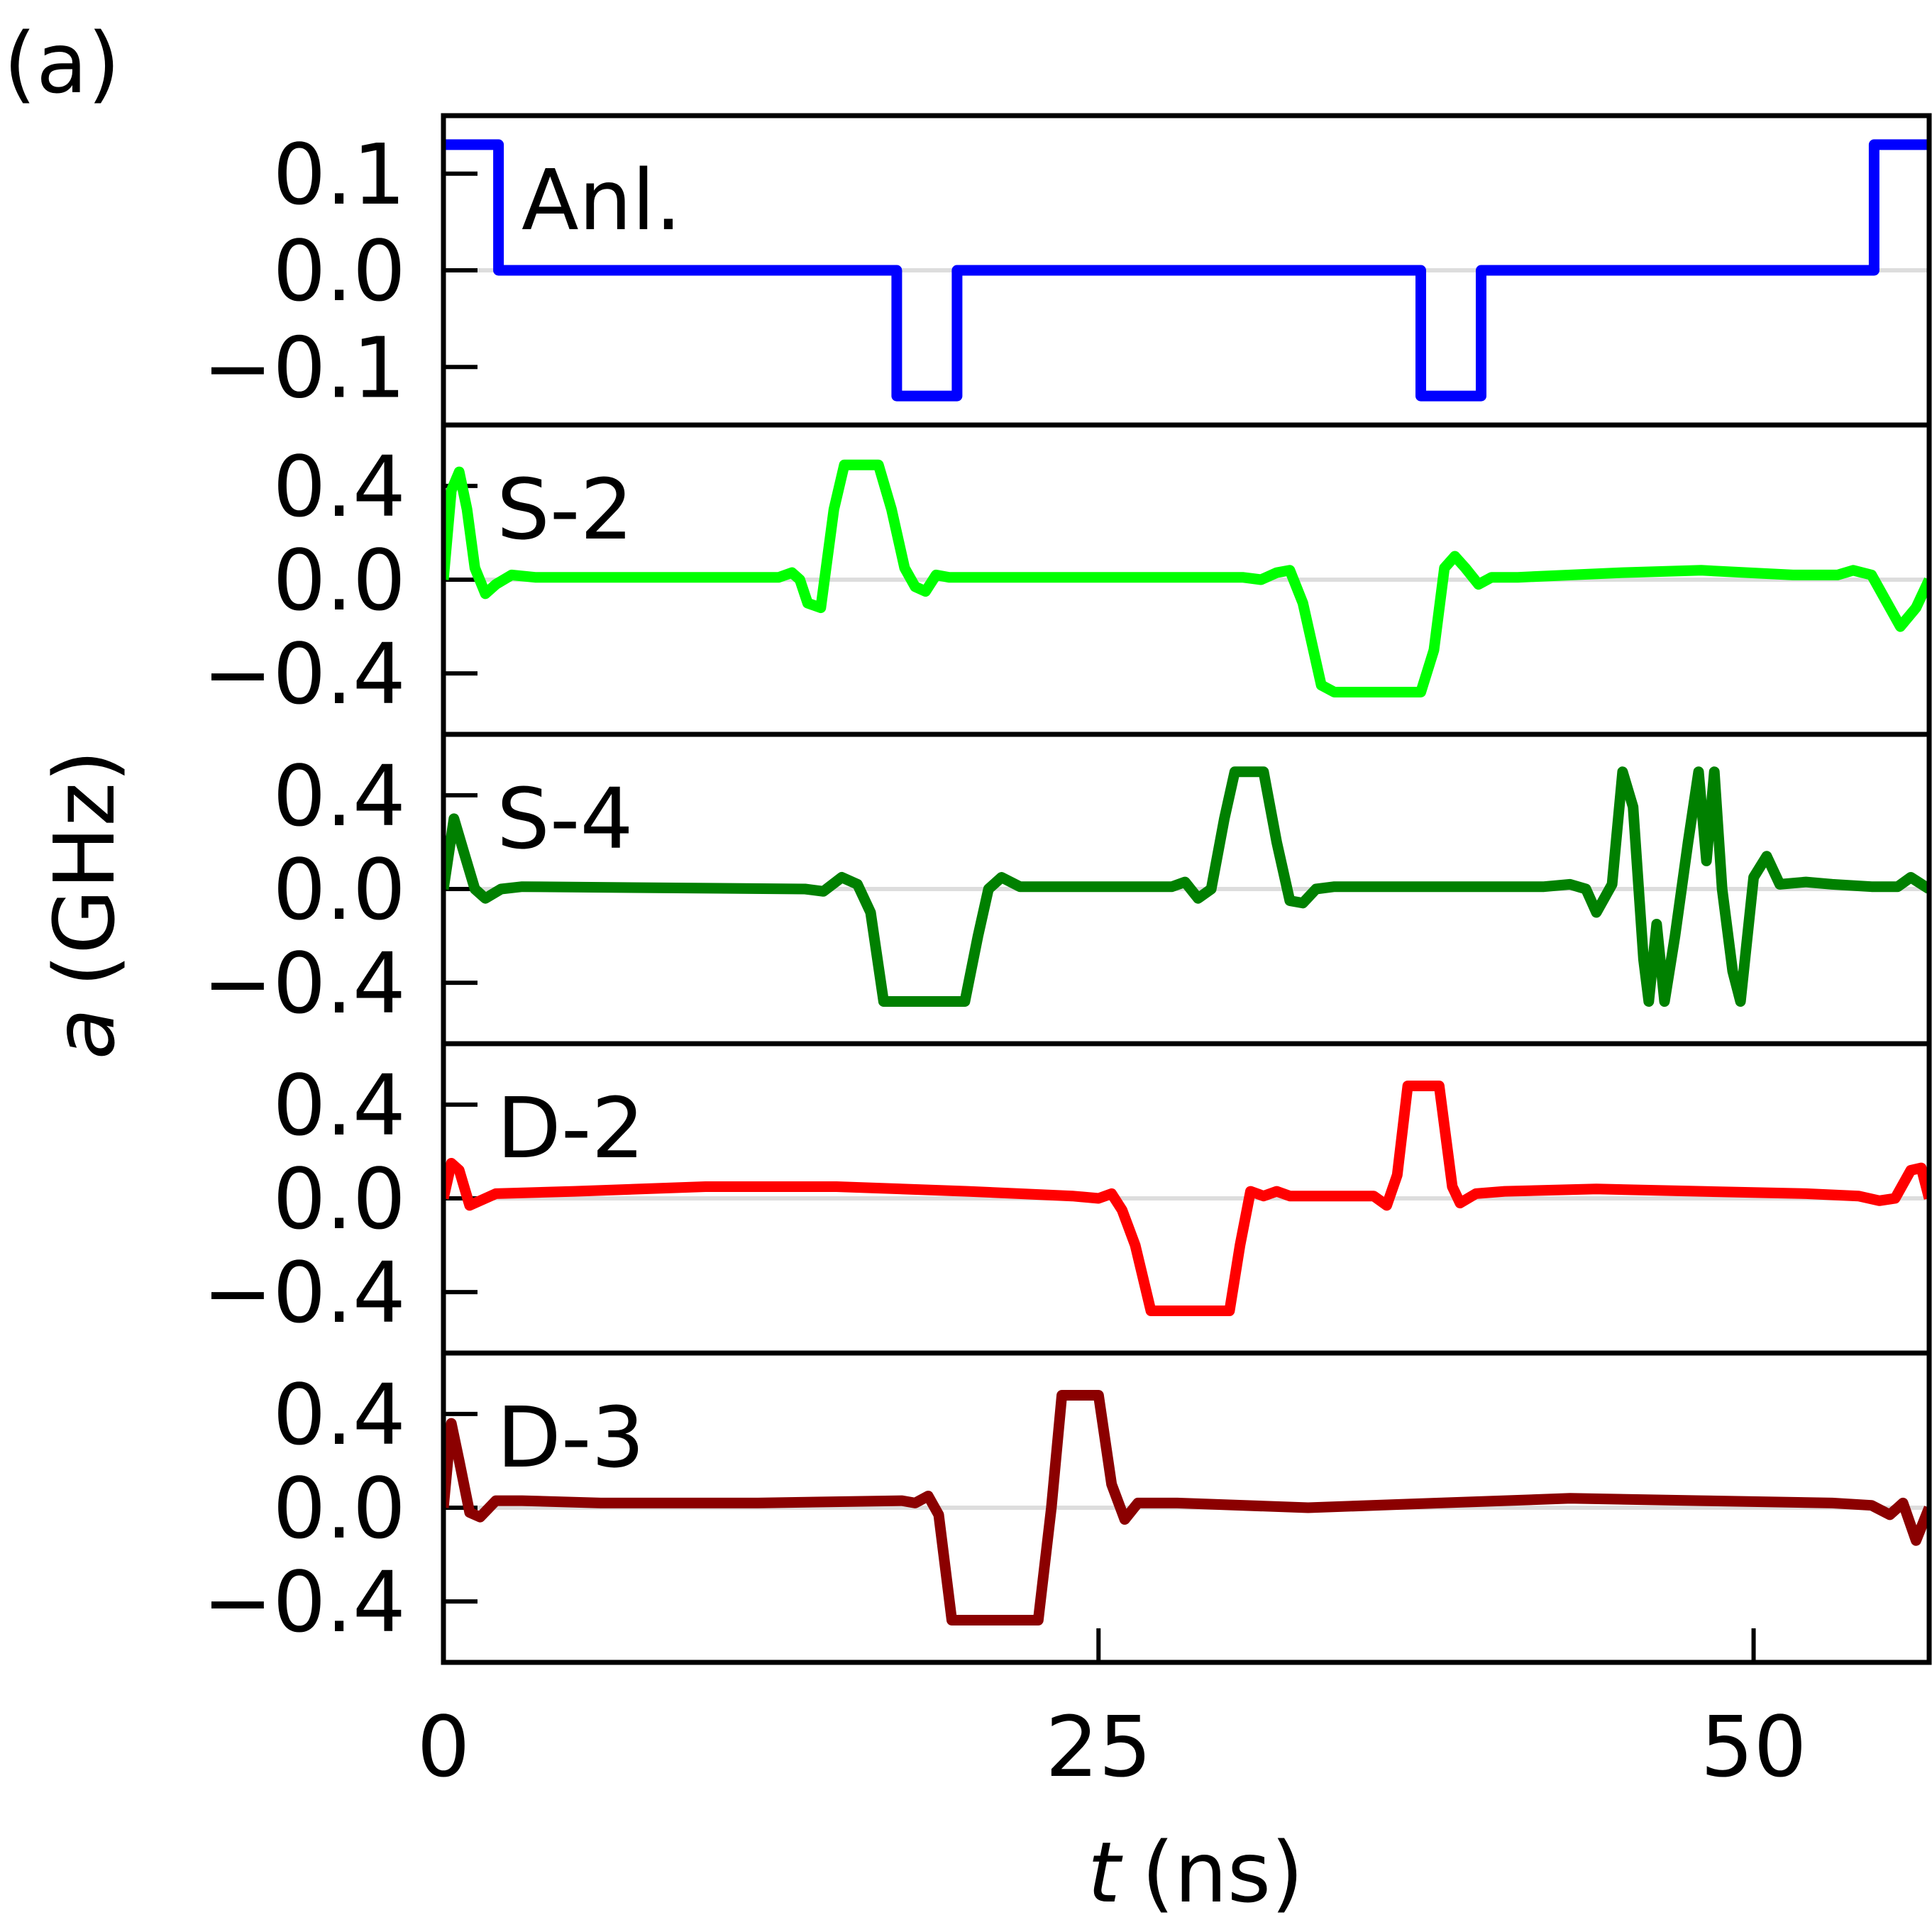 This screenshot has height=1932, width=1932. I want to click on panel-label-s4: S-4, so click(565, 819).